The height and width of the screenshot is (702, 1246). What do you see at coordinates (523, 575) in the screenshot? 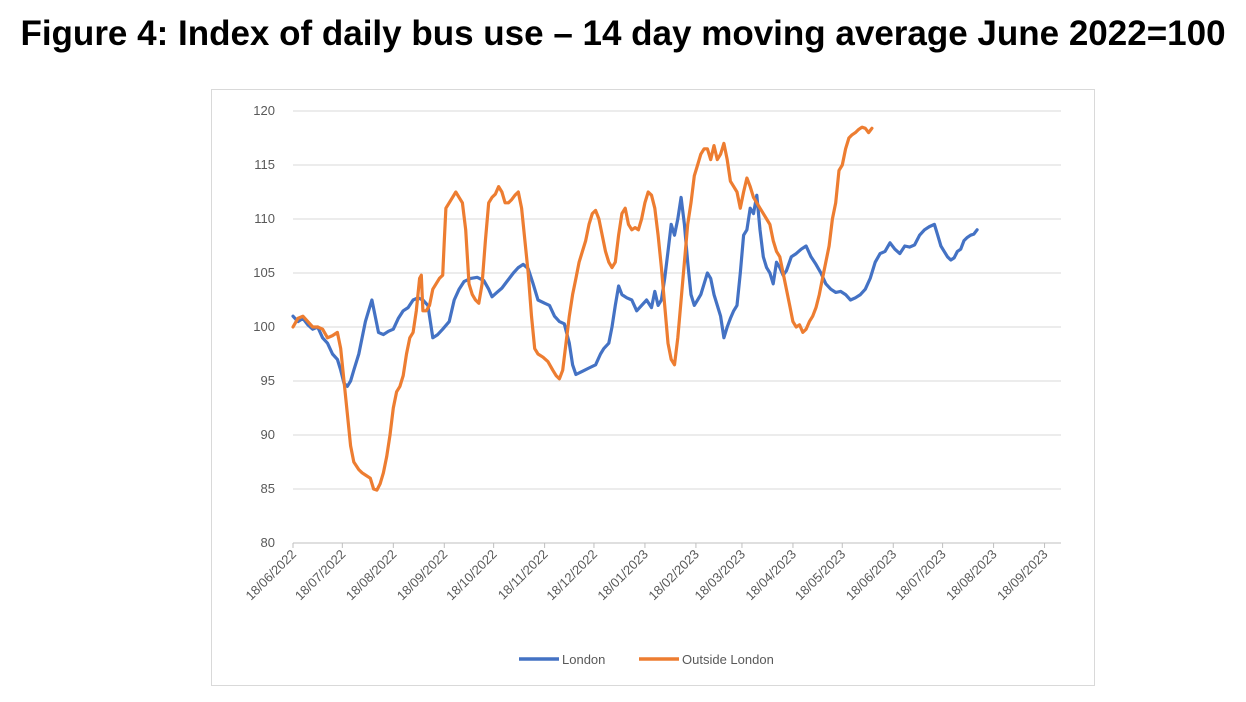
I see `x-tick-label: 18/11/2022` at bounding box center [523, 575].